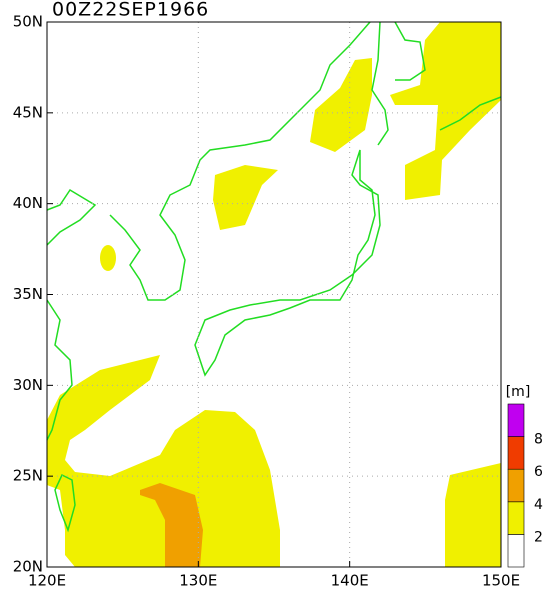 Image resolution: width=551 pixels, height=598 pixels. I want to click on colorbar: [m] 2 4 6 8, so click(524, 476).